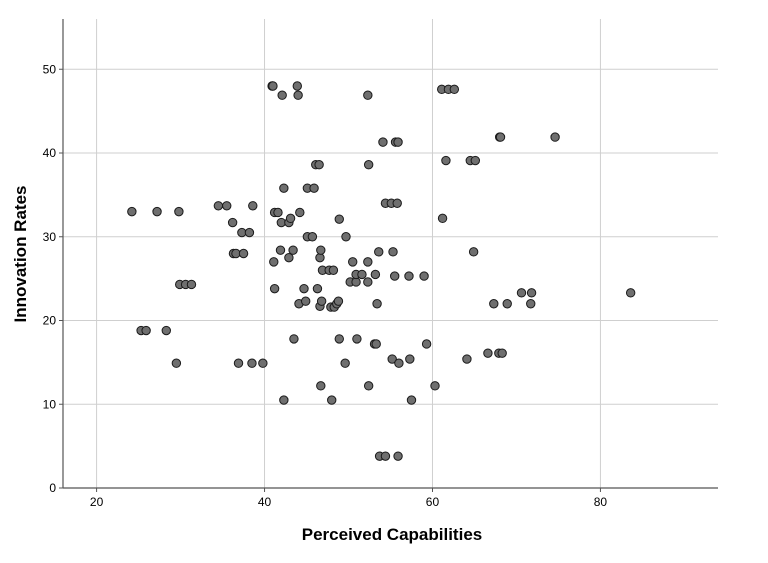  Describe the element at coordinates (52, 488) in the screenshot. I see `y-tick-label: 0` at that location.